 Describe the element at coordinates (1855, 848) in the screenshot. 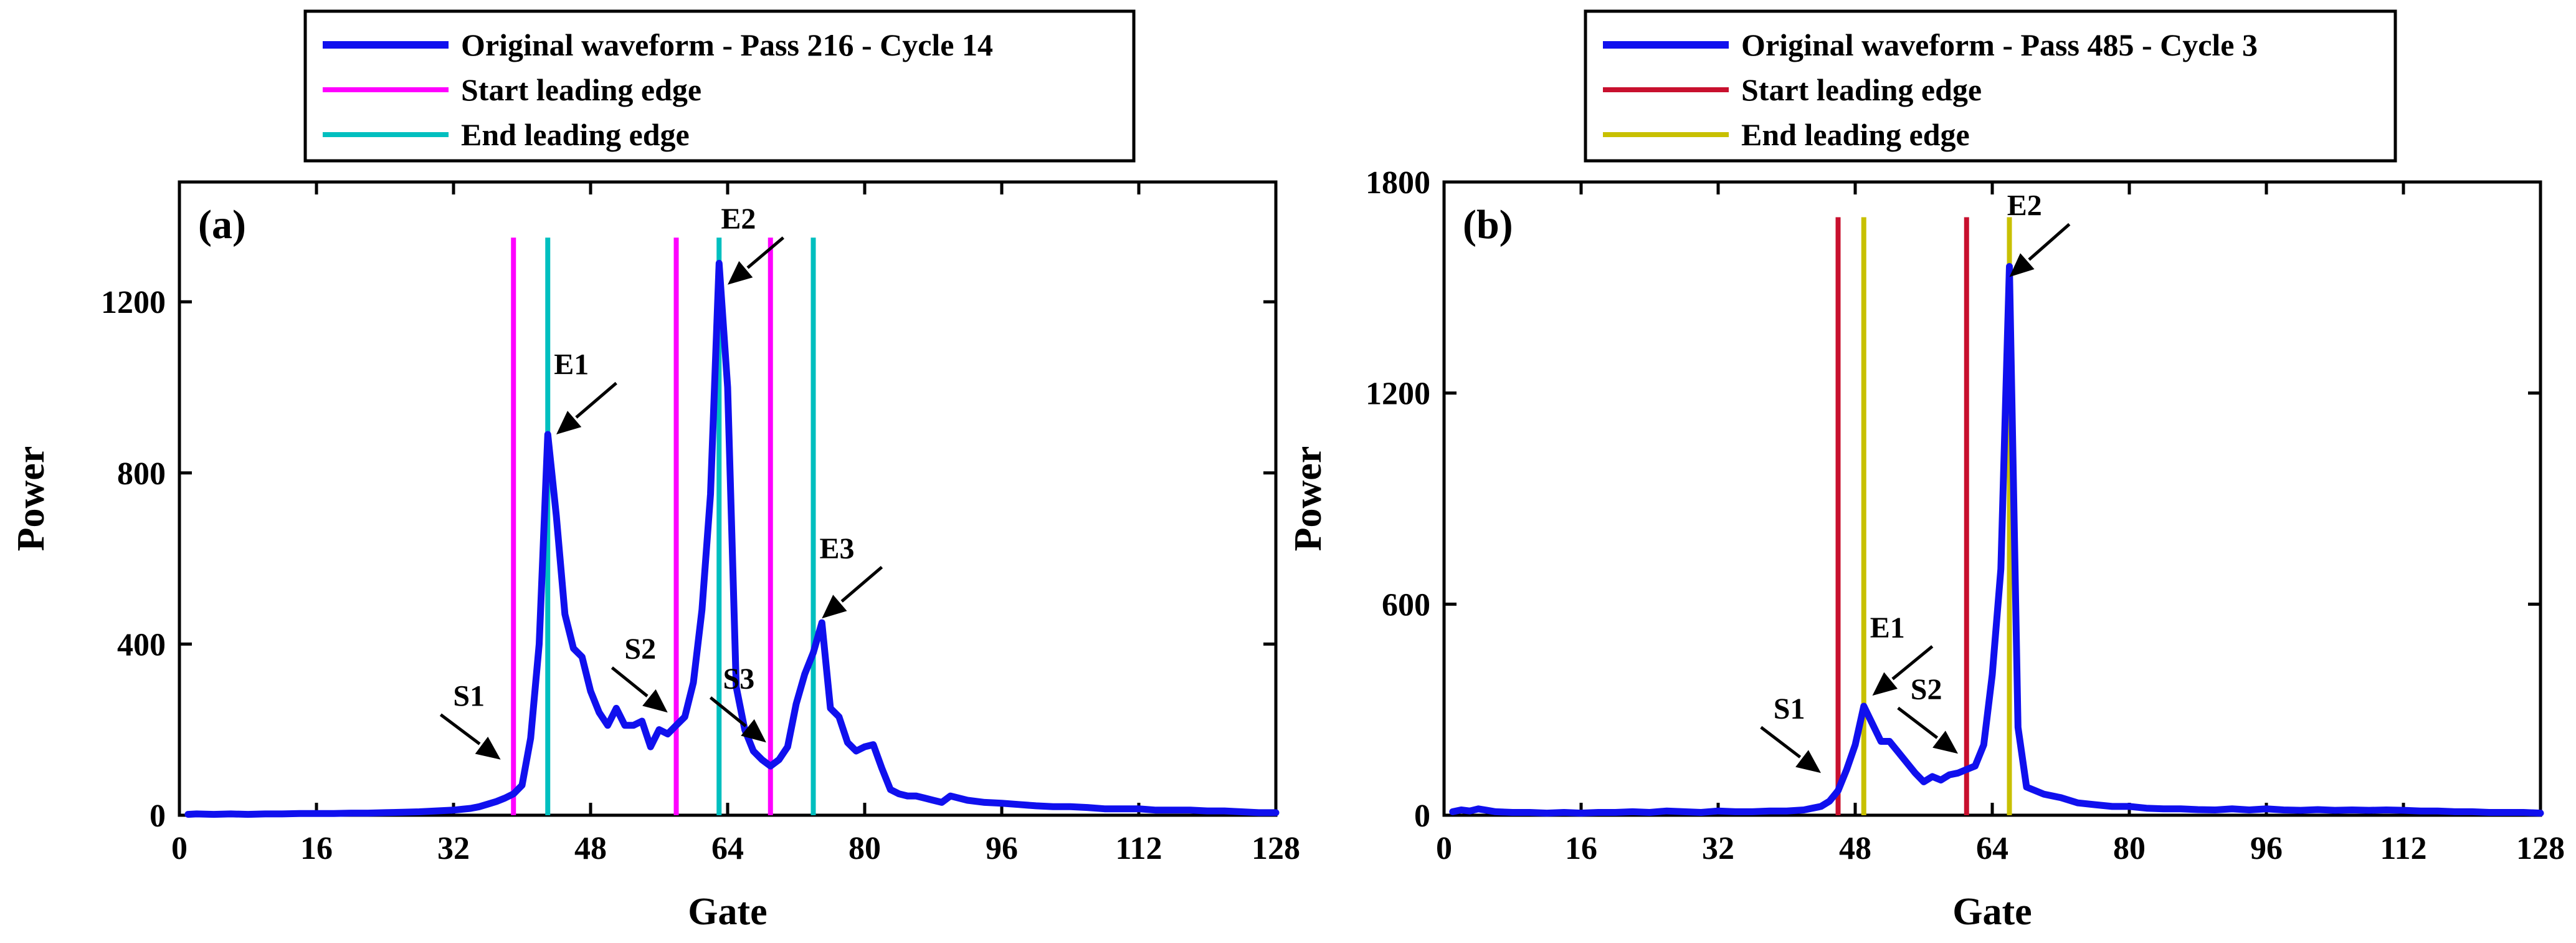

I see `x-tick-label: 48` at that location.